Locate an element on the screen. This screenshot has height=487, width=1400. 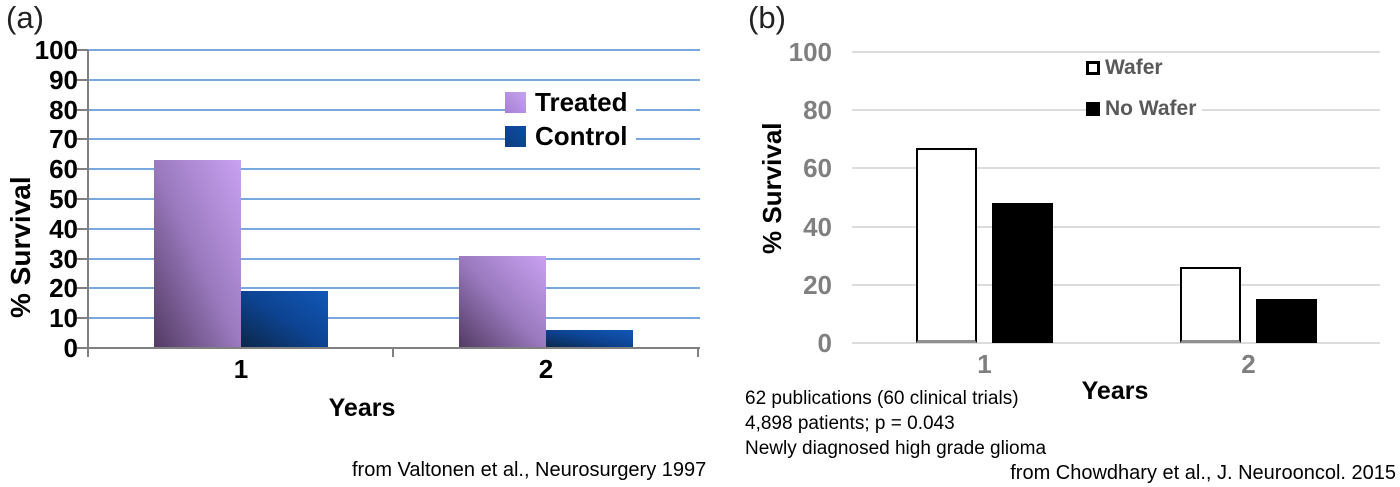
legend-swatch-wafer-icon is located at coordinates (1093, 68).